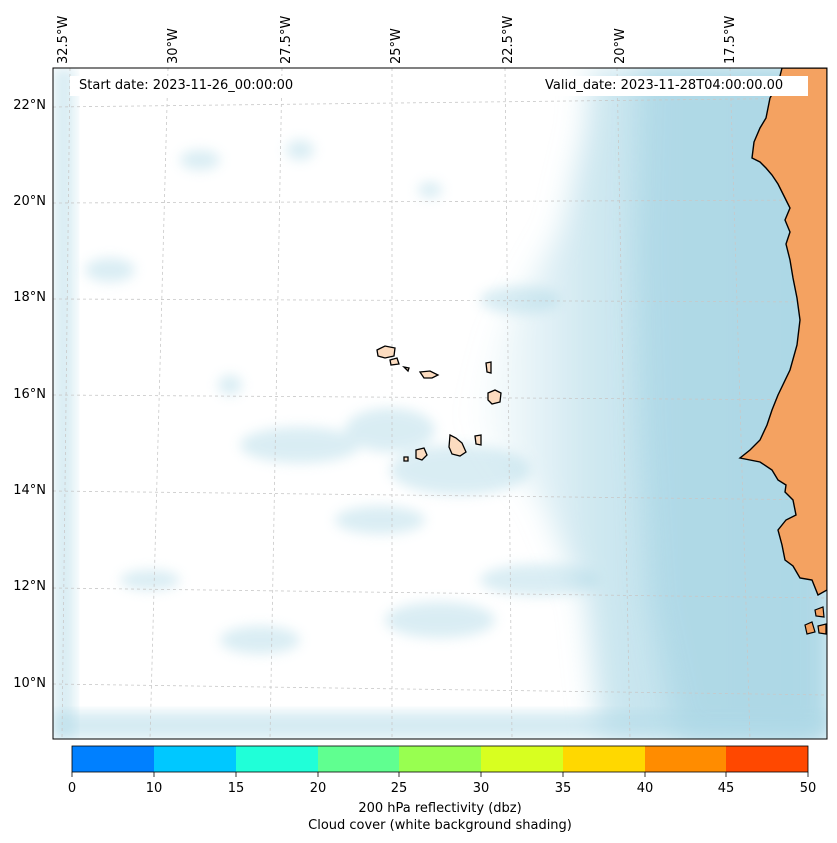 Image resolution: width=837 pixels, height=843 pixels. Describe the element at coordinates (318, 788) in the screenshot. I see `colorbar-tick-label: 20` at that location.